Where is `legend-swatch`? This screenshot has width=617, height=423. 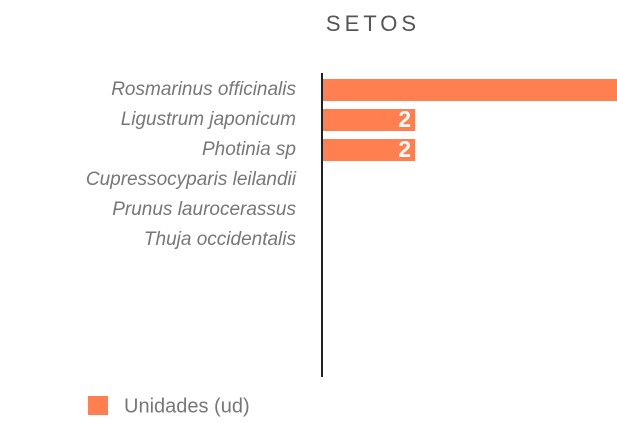 legend-swatch is located at coordinates (98, 405).